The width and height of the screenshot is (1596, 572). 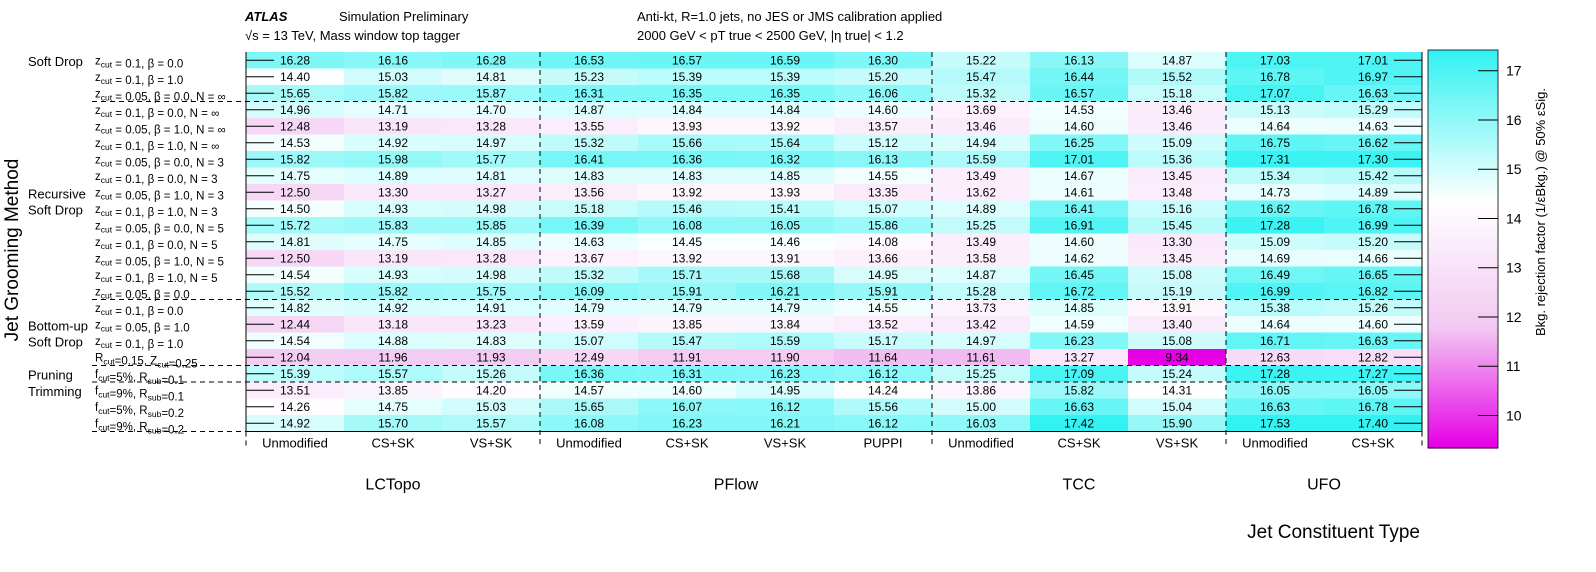 What do you see at coordinates (981, 110) in the screenshot?
I see `cell-value: 13.69` at bounding box center [981, 110].